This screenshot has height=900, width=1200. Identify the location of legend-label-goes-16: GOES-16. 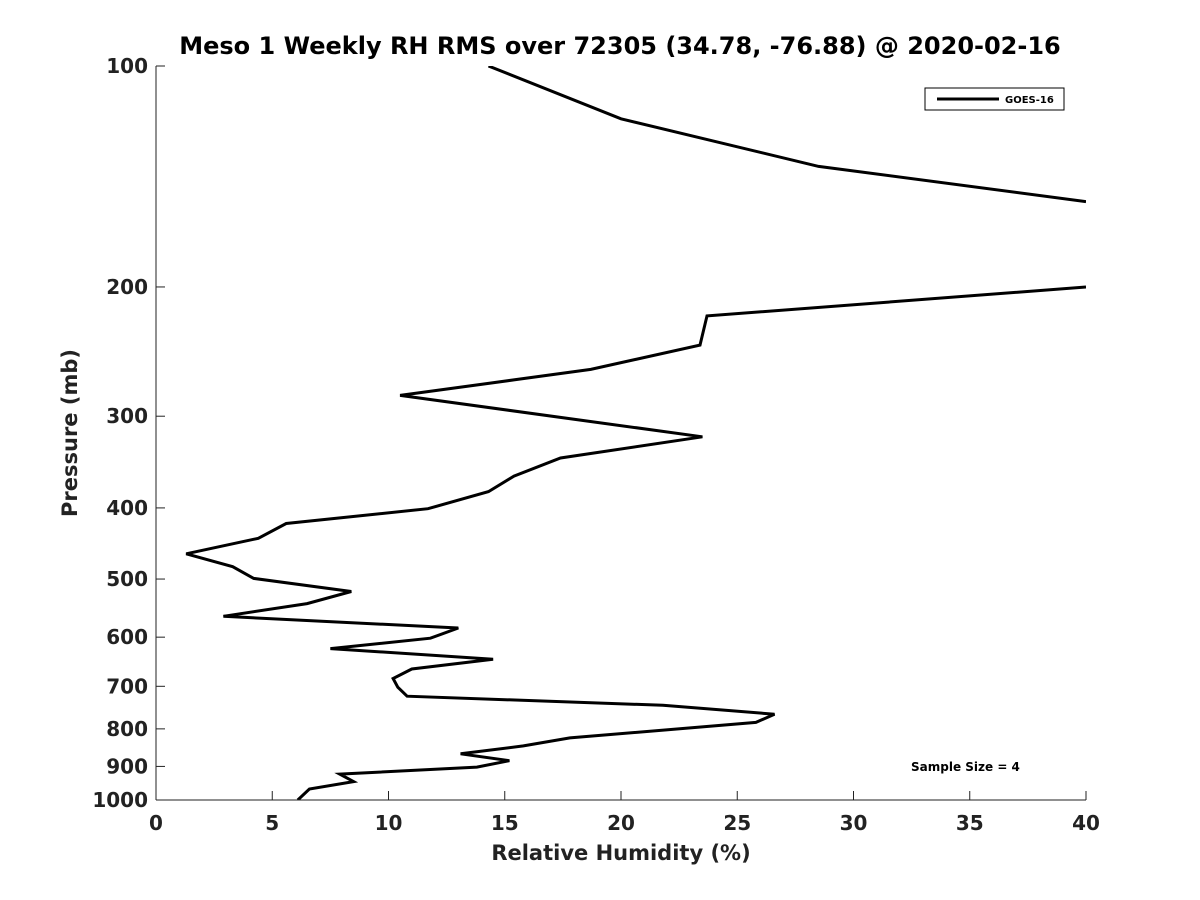
(1029, 100).